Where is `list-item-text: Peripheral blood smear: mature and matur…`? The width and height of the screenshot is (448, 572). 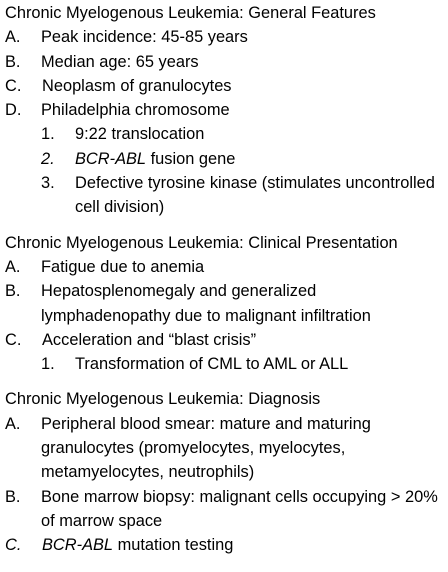
list-item-text: Peripheral blood smear: mature and matur… is located at coordinates (206, 448).